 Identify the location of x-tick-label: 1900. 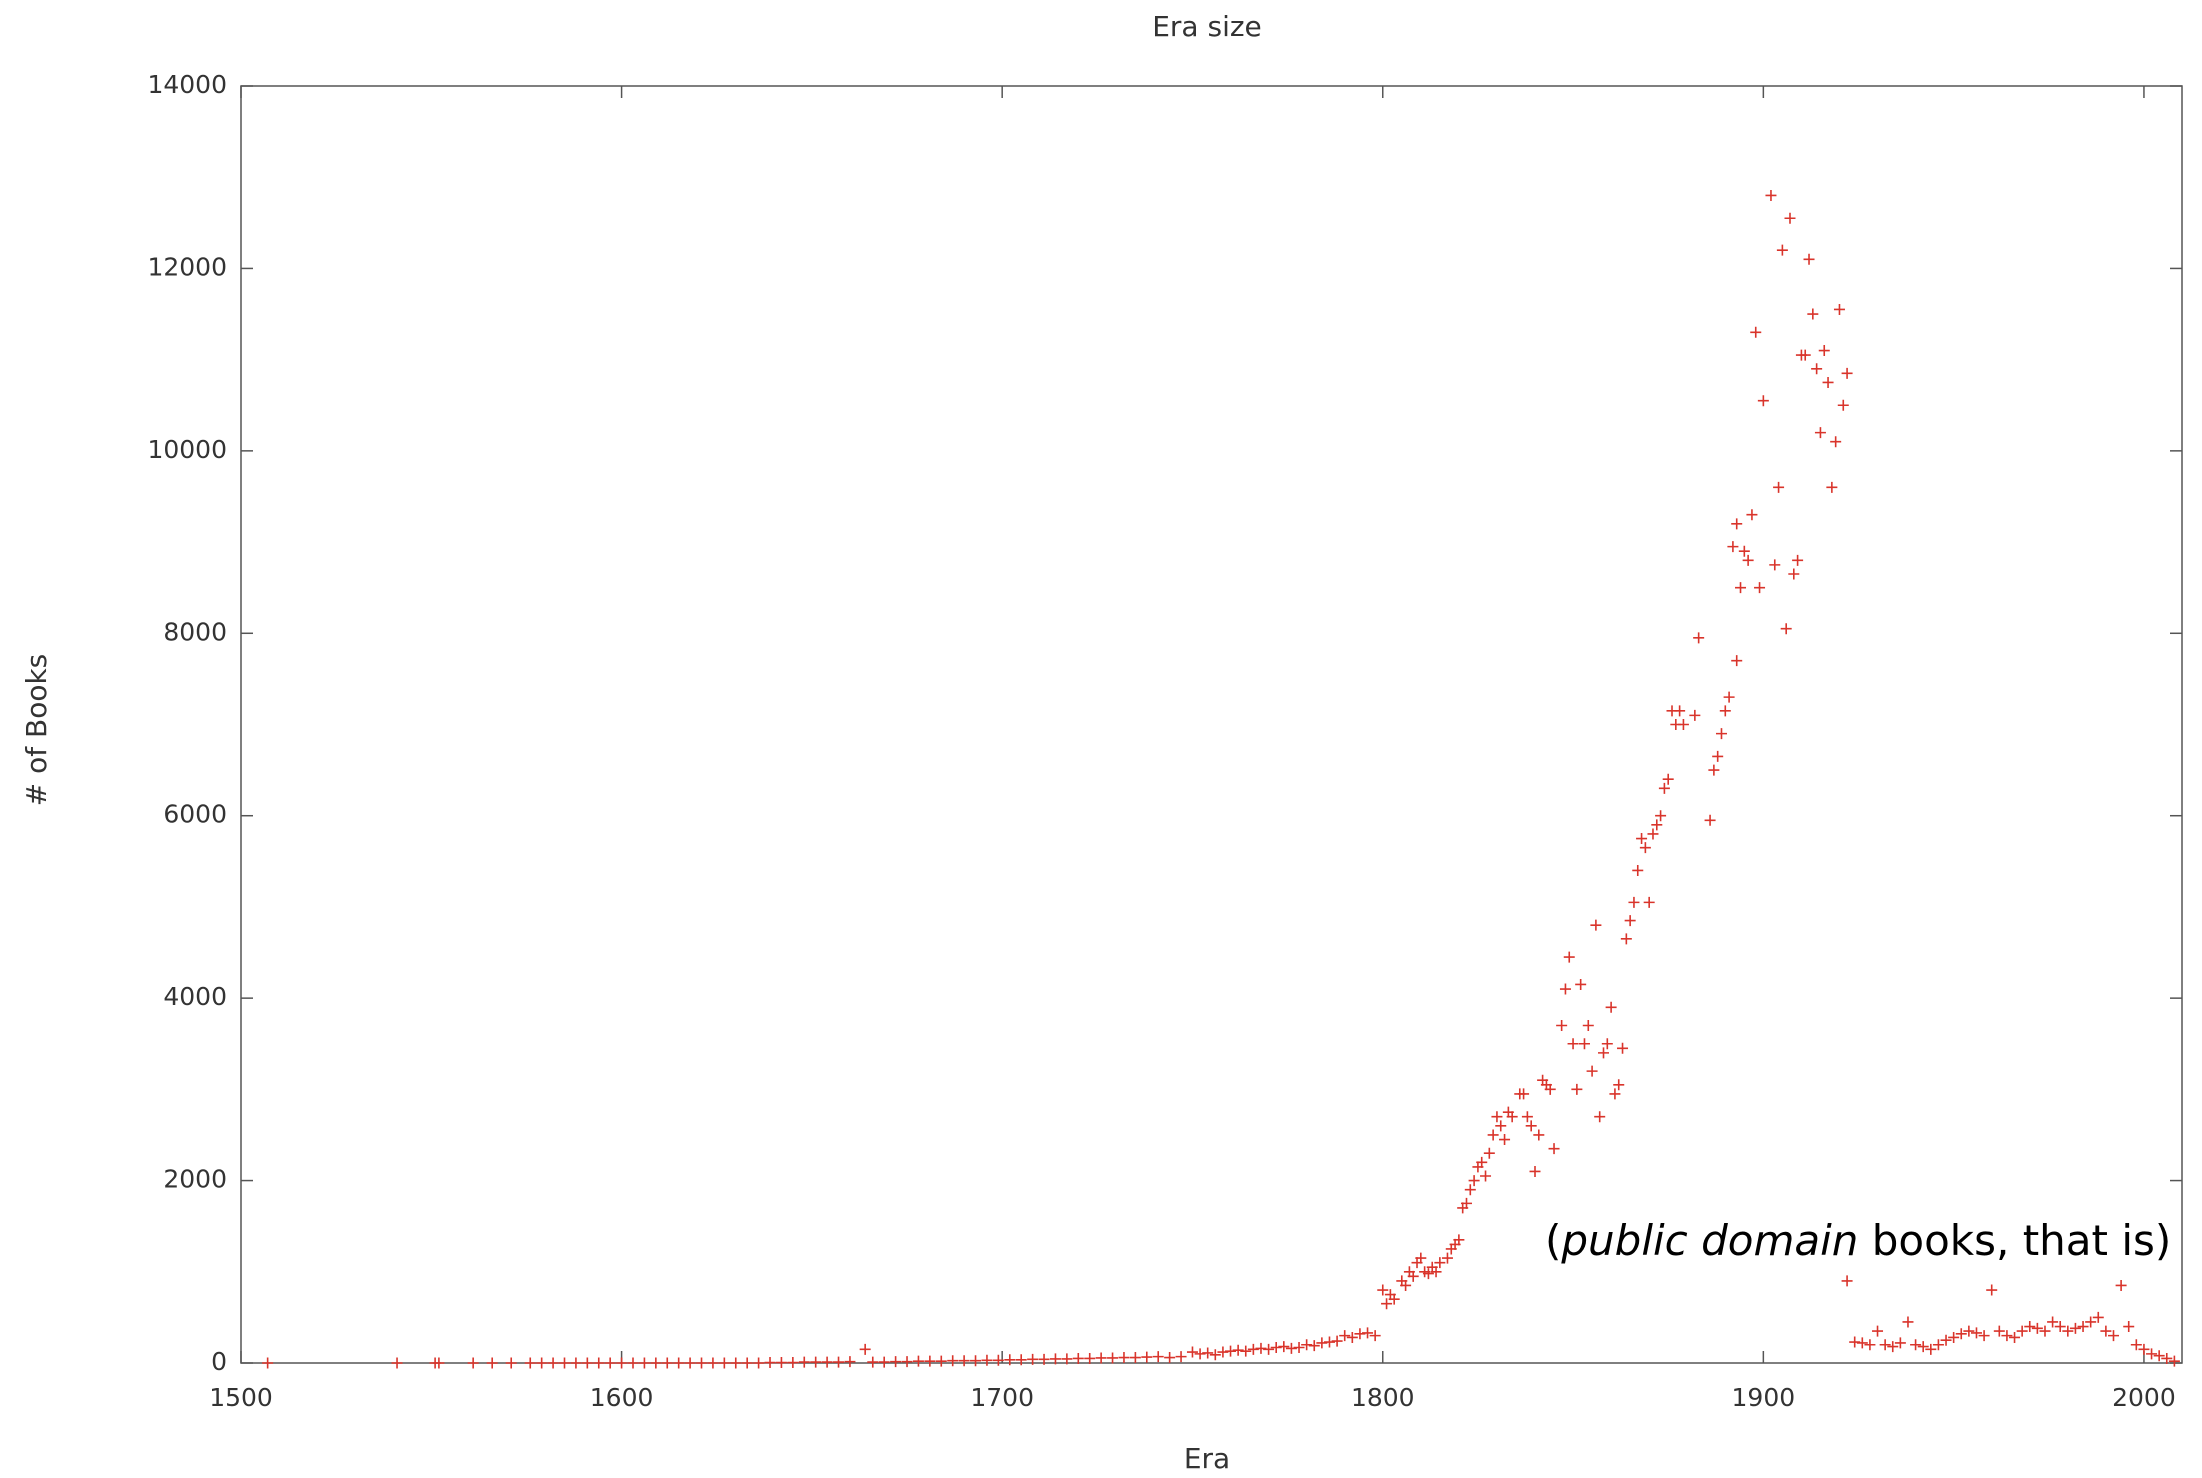
(1764, 1397).